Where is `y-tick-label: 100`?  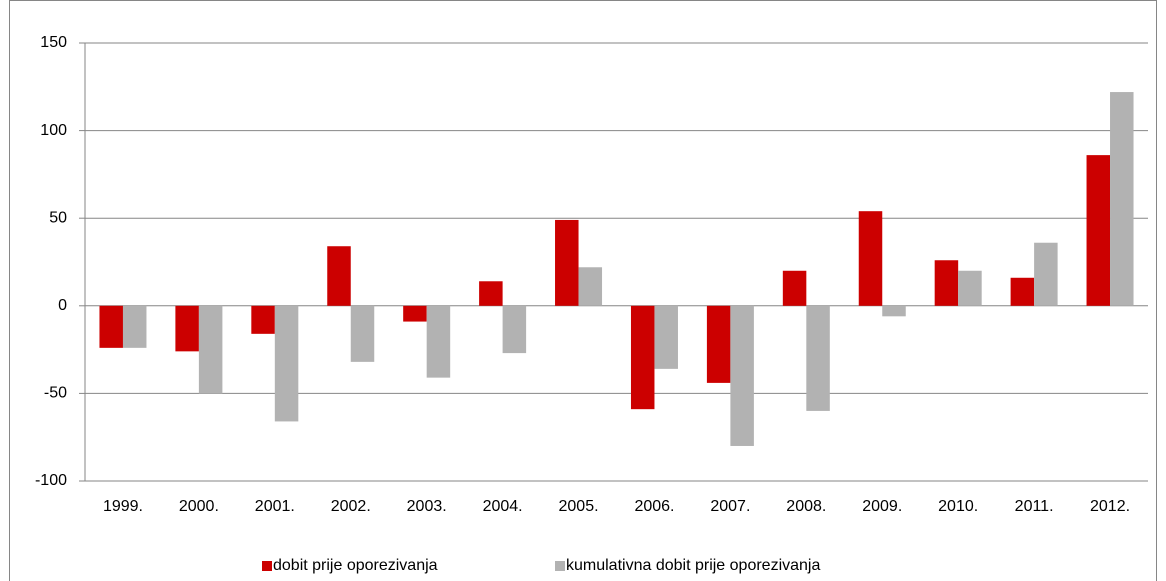 y-tick-label: 100 is located at coordinates (53, 130).